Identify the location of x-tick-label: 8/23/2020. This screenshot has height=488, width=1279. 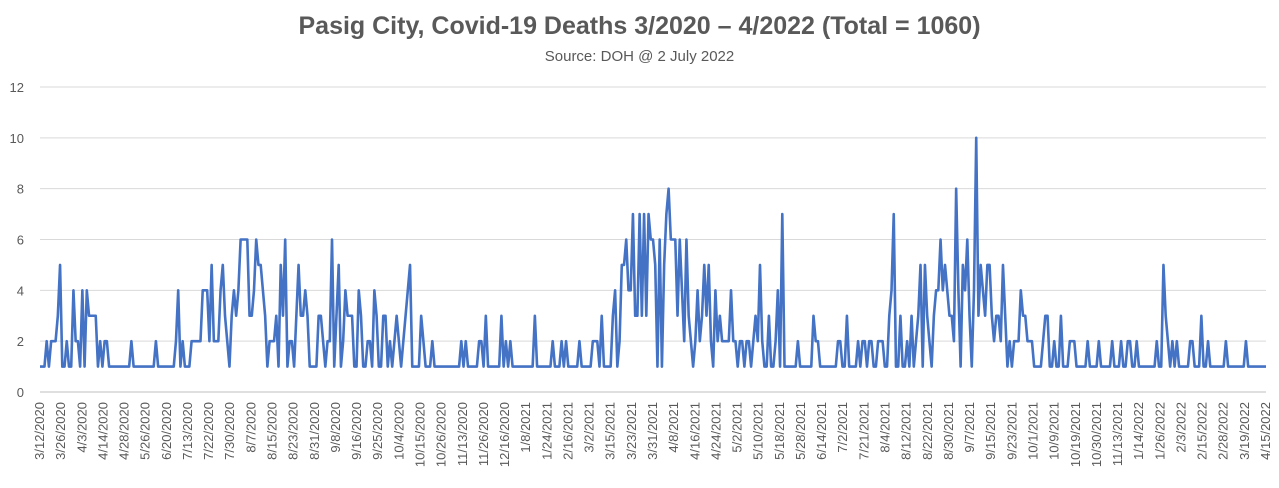
(293, 431).